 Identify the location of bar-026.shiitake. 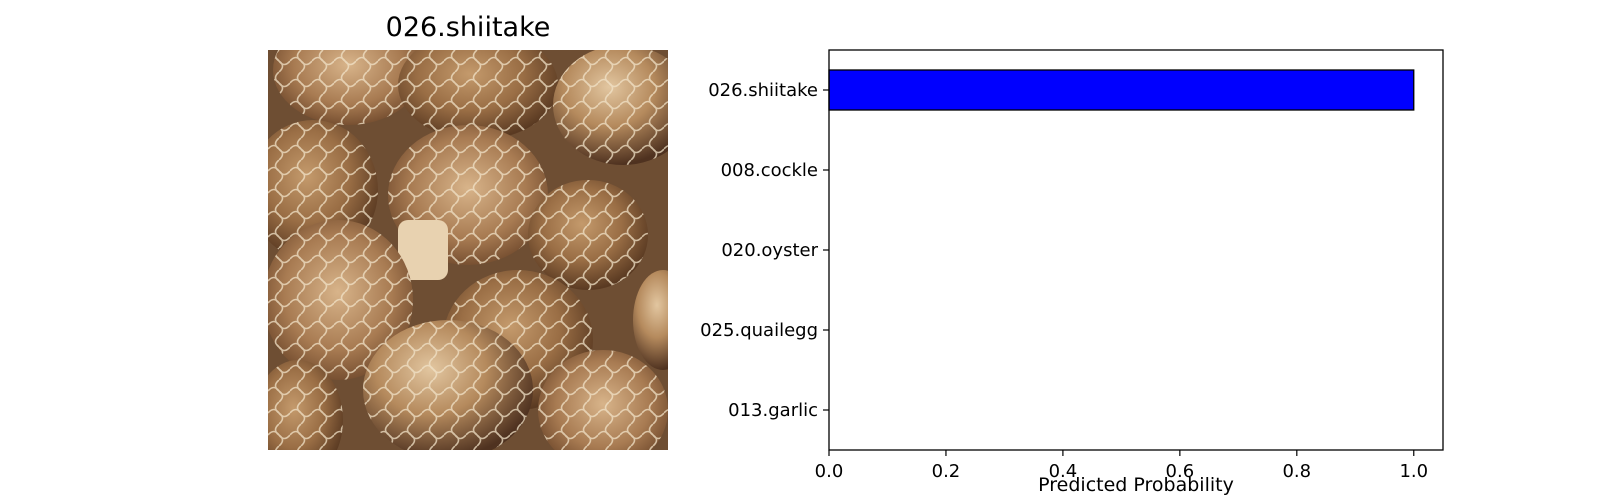
(1121, 90).